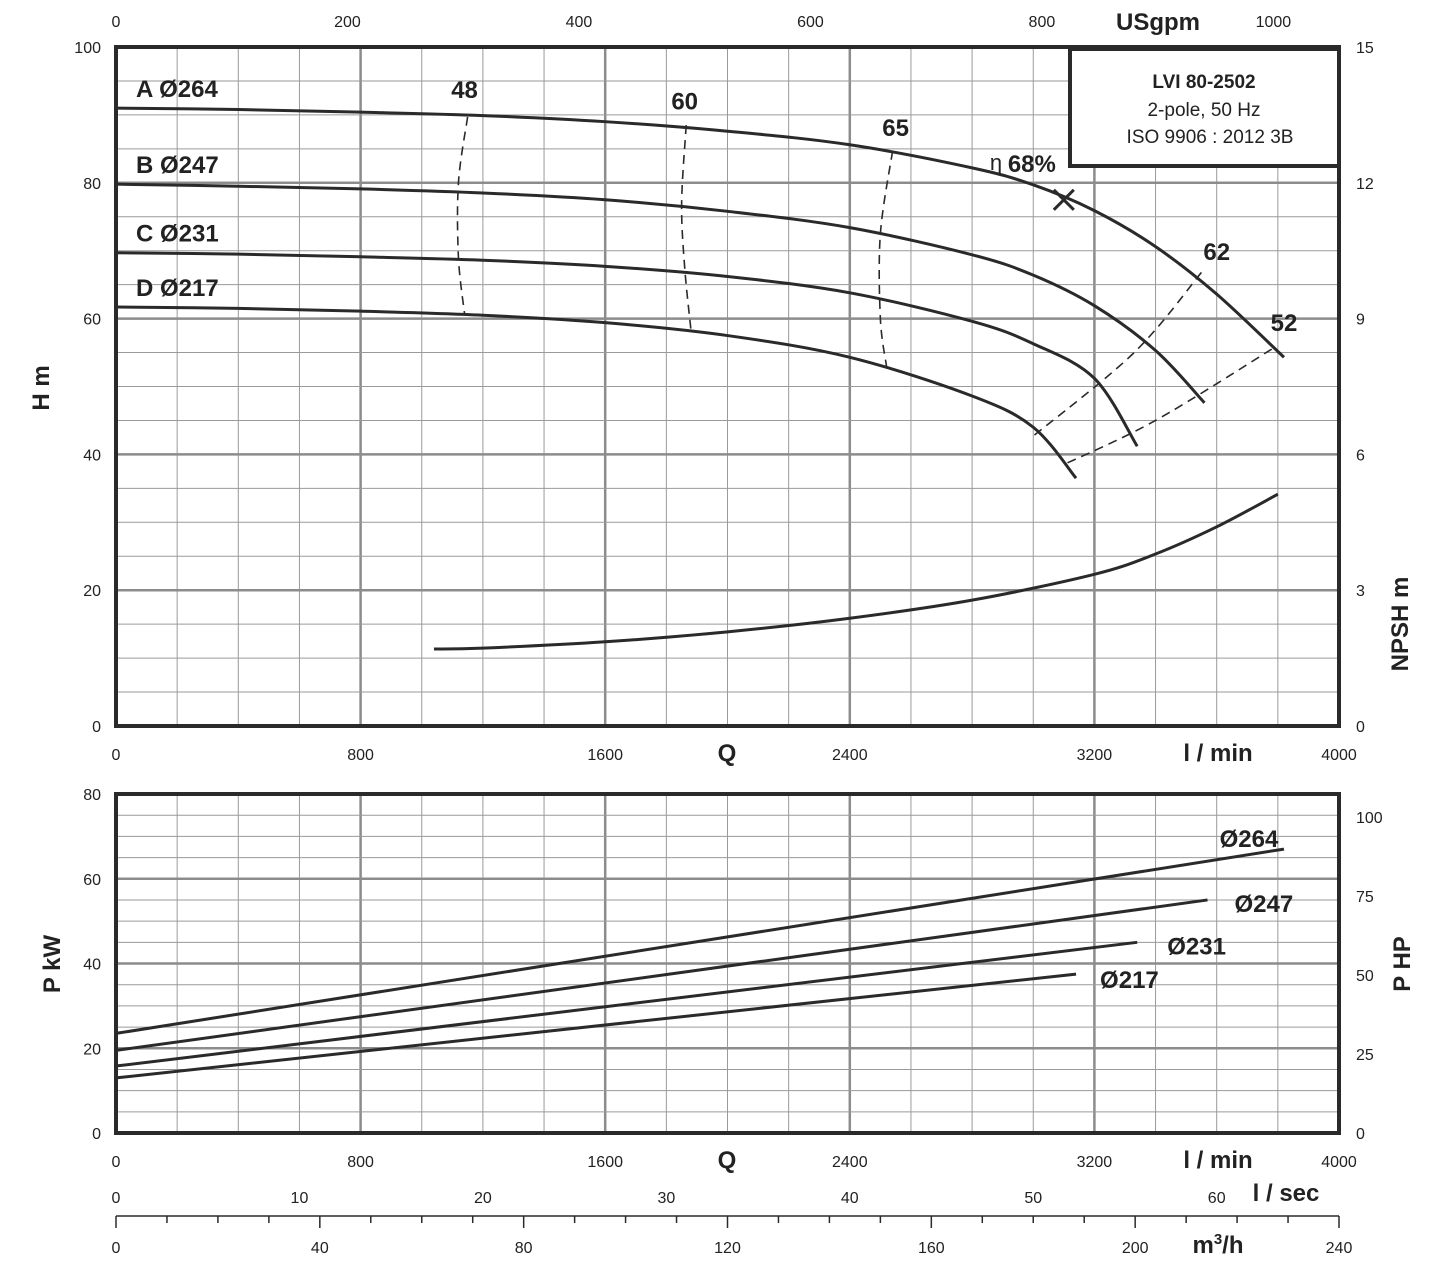 This screenshot has width=1431, height=1269. What do you see at coordinates (360, 1162) in the screenshot?
I see `power-x-tick-800: 800` at bounding box center [360, 1162].